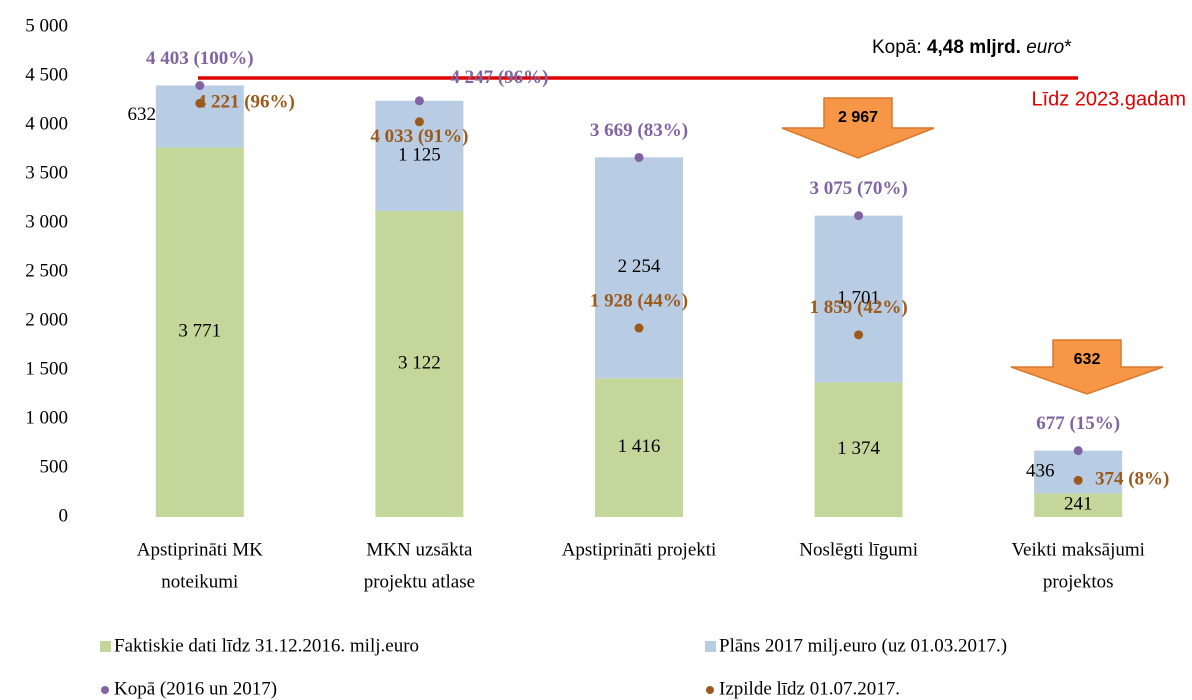 Image resolution: width=1192 pixels, height=700 pixels. I want to click on segment-label: 241, so click(1078, 503).